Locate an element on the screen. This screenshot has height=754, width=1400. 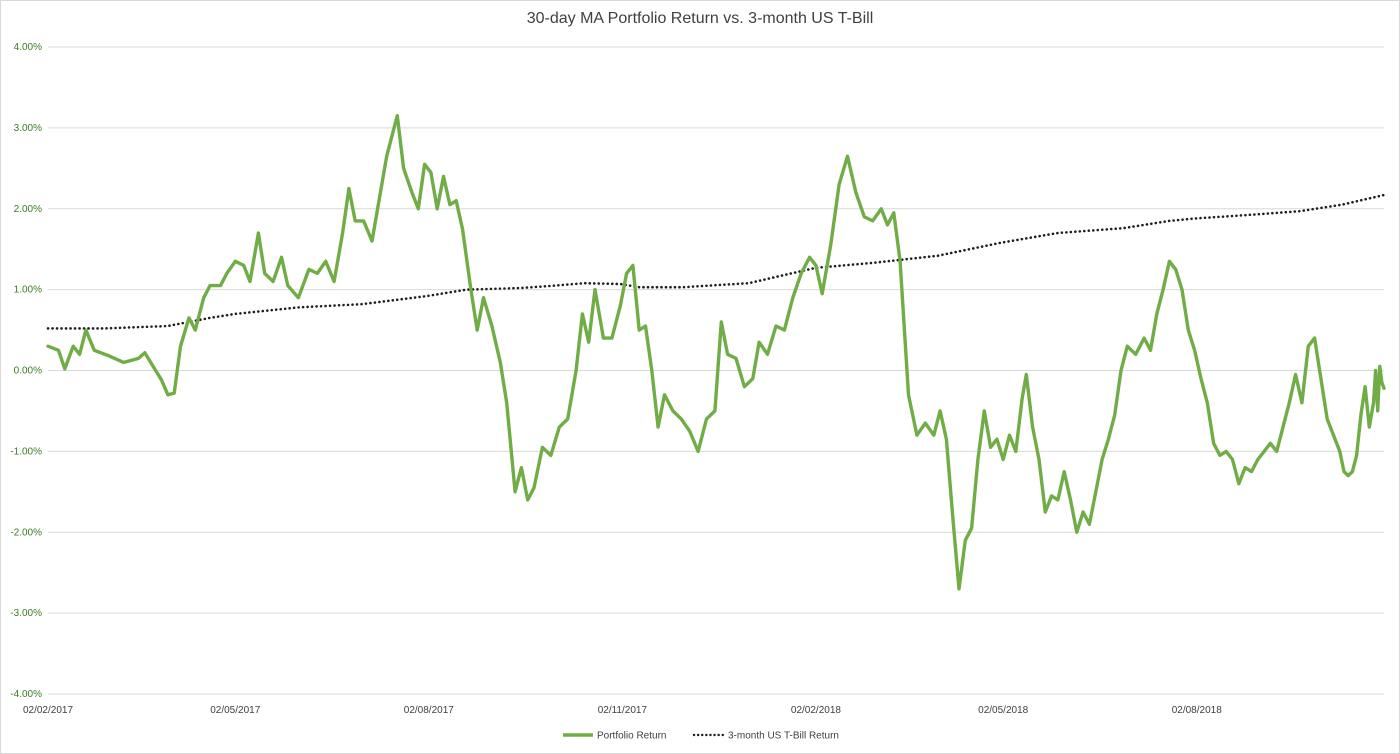
y-tick-label: -4.00% is located at coordinates (26, 694).